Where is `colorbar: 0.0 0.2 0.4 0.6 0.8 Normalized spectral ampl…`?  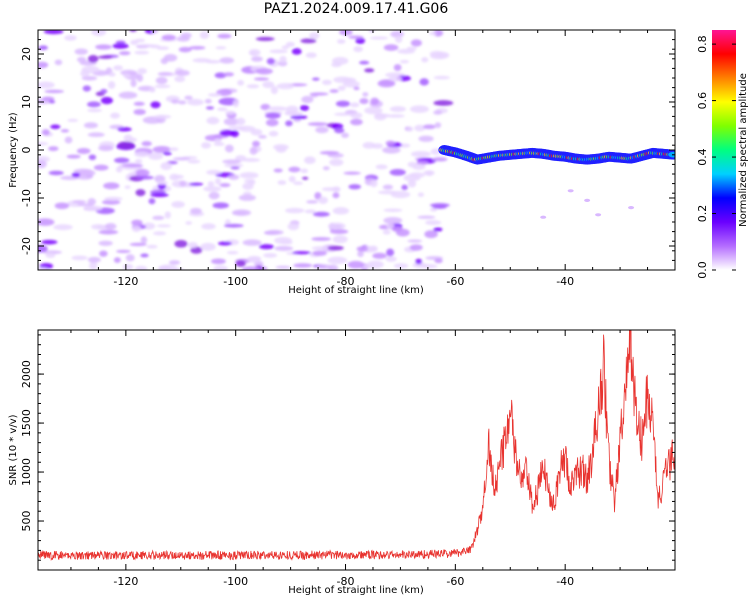 colorbar: 0.0 0.2 0.4 0.6 0.8 Normalized spectral ampl… is located at coordinates (722, 154).